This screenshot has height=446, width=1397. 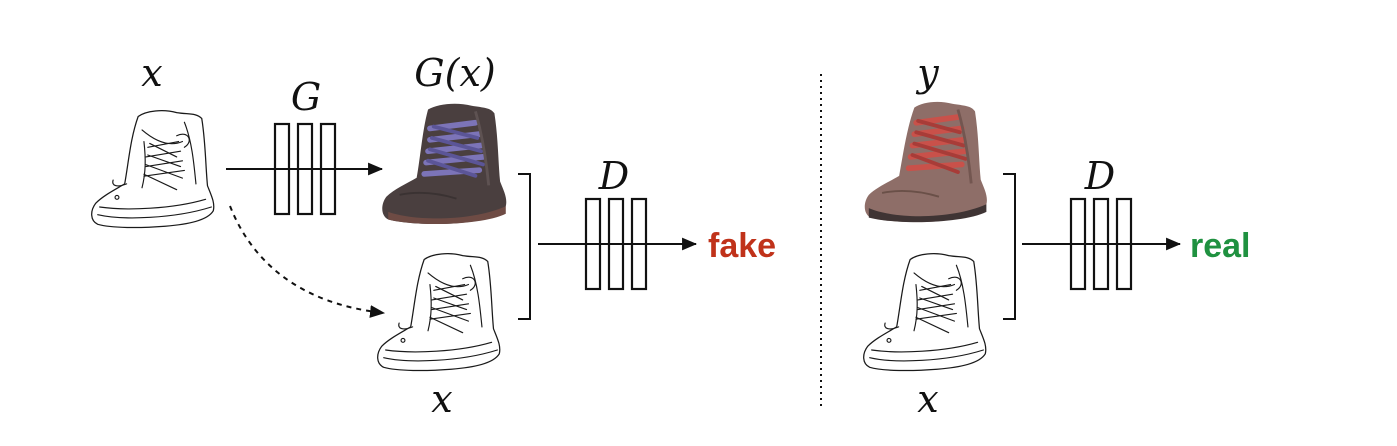 What do you see at coordinates (454, 73) in the screenshot?
I see `generated-label: G(x)` at bounding box center [454, 73].